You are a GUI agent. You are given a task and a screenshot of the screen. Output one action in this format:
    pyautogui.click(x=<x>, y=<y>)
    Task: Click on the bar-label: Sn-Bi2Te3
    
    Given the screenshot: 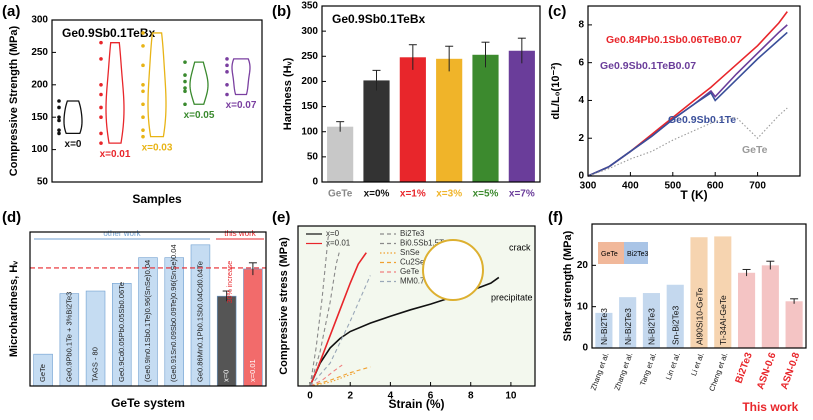 What is the action you would take?
    pyautogui.click(x=675, y=325)
    